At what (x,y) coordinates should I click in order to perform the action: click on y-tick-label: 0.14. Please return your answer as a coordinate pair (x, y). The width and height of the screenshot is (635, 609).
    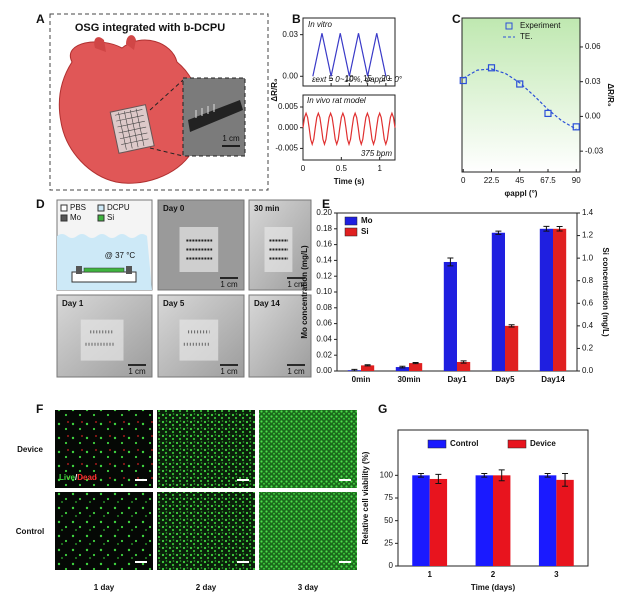
    Looking at the image, I should click on (324, 260).